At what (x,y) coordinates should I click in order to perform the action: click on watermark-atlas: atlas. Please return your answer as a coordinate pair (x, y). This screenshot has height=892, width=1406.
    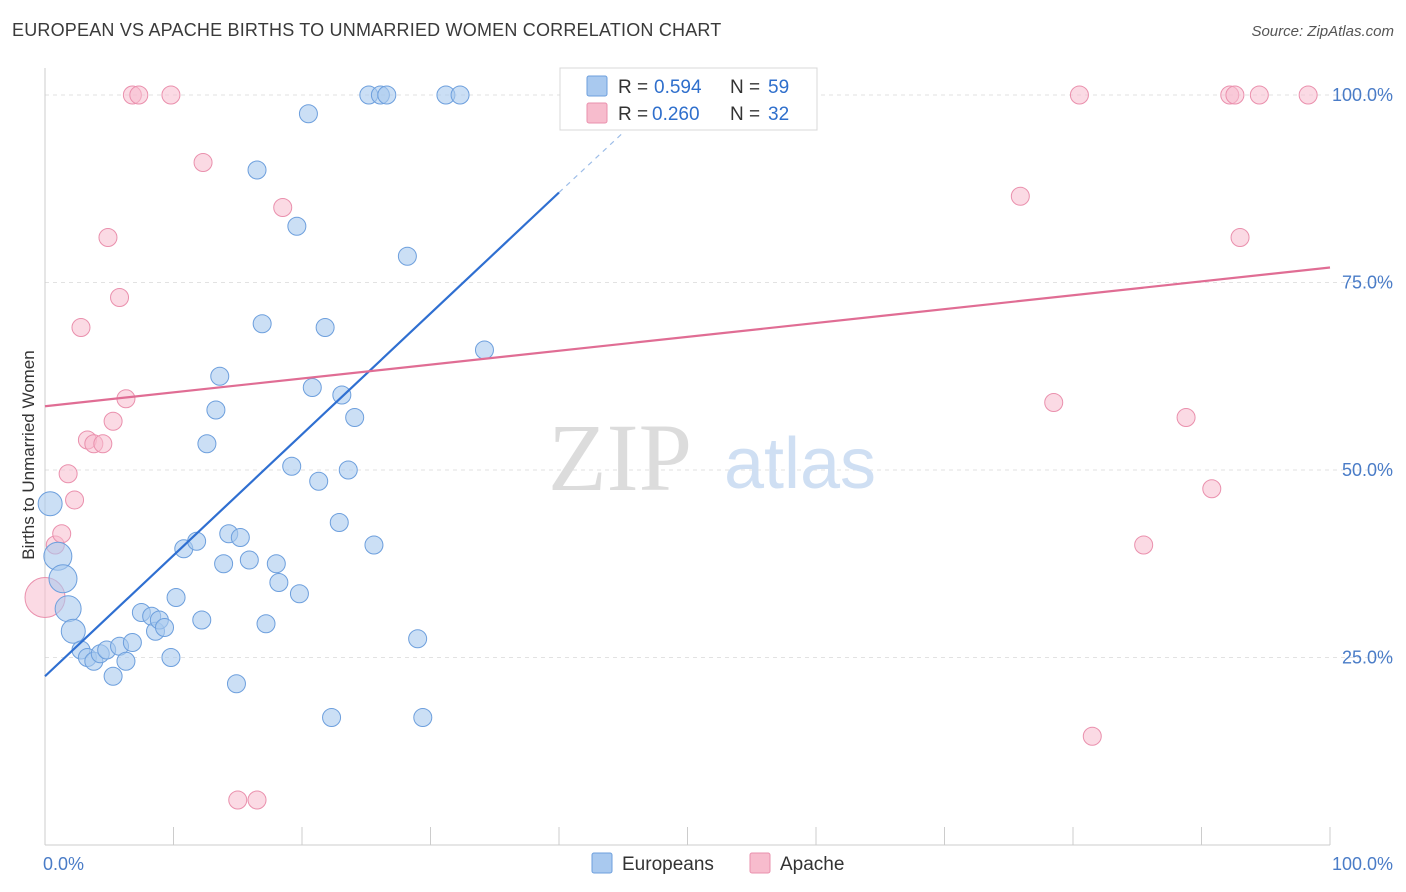
    Looking at the image, I should click on (800, 464).